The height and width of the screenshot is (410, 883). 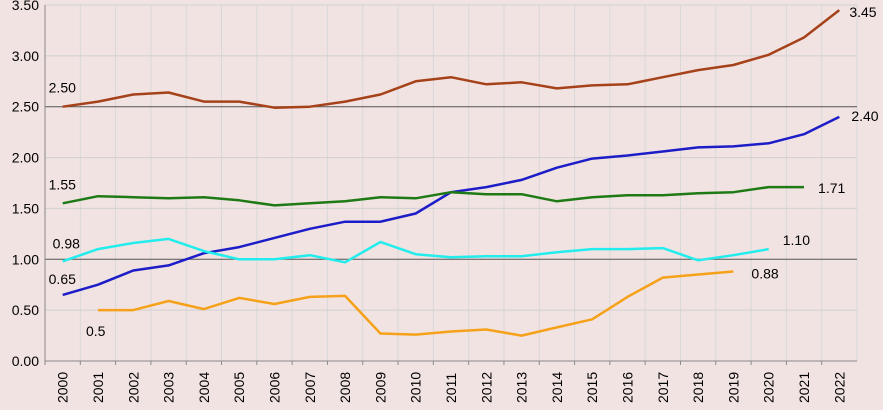 I want to click on x-tick-label: 2008, so click(x=345, y=387).